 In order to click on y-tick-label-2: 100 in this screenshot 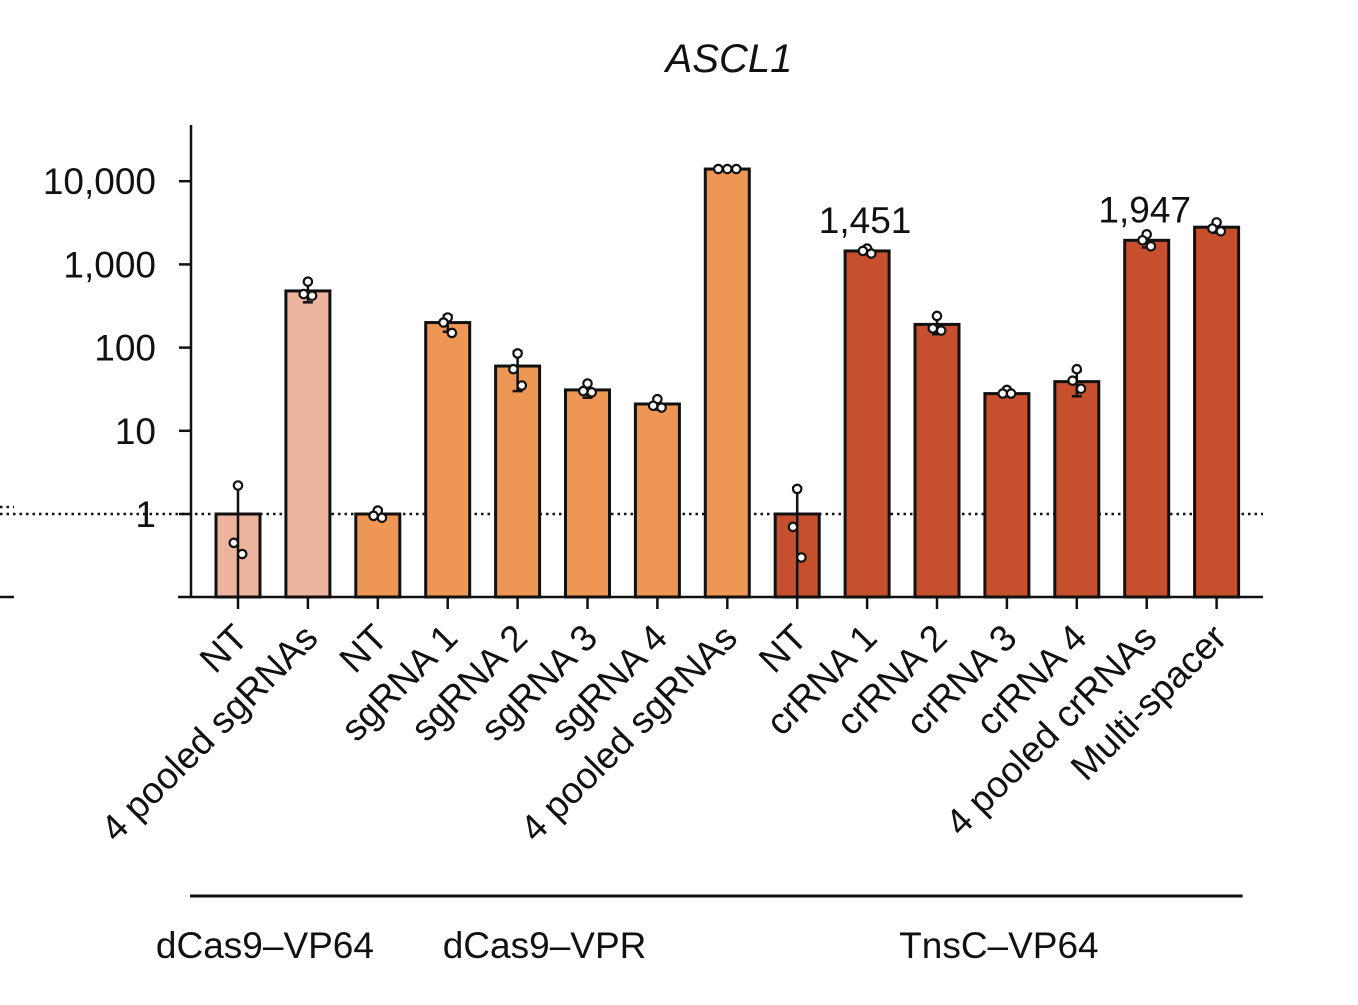, I will do `click(125, 348)`.